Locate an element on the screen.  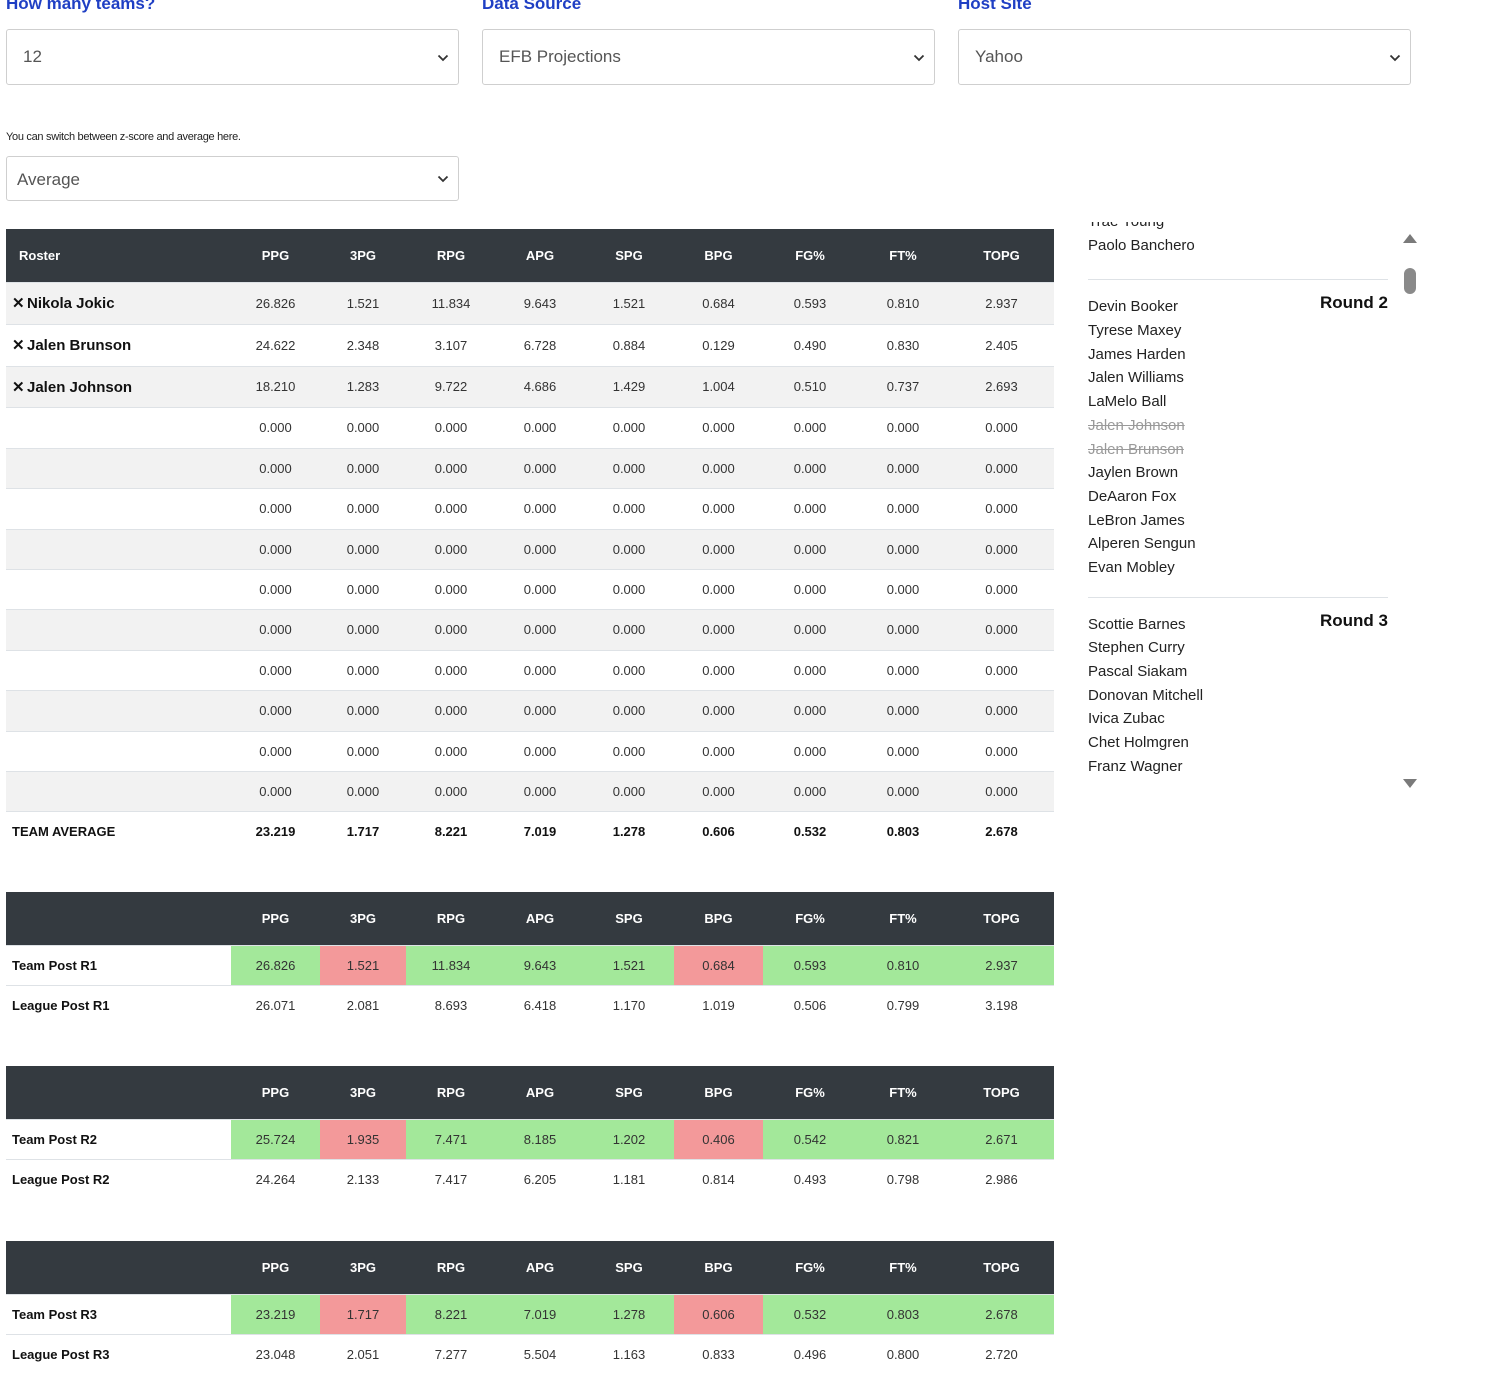
stat-cell: 0.884 is located at coordinates (629, 344).